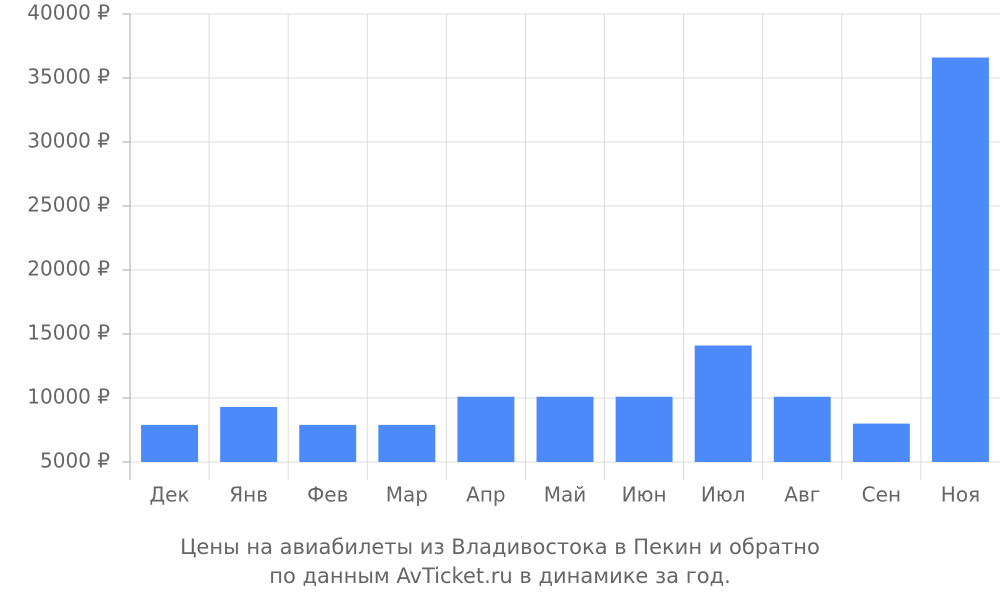 The width and height of the screenshot is (1000, 600). Describe the element at coordinates (75, 461) in the screenshot. I see `y-tick-label: 5000 ₽` at that location.